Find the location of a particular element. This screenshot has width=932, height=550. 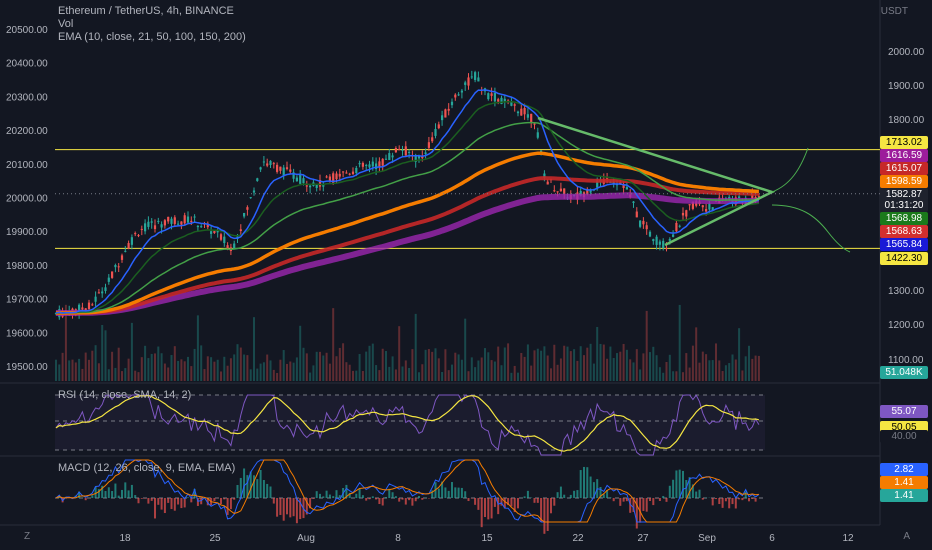

price-badge: 01:31:20 is located at coordinates (904, 205).